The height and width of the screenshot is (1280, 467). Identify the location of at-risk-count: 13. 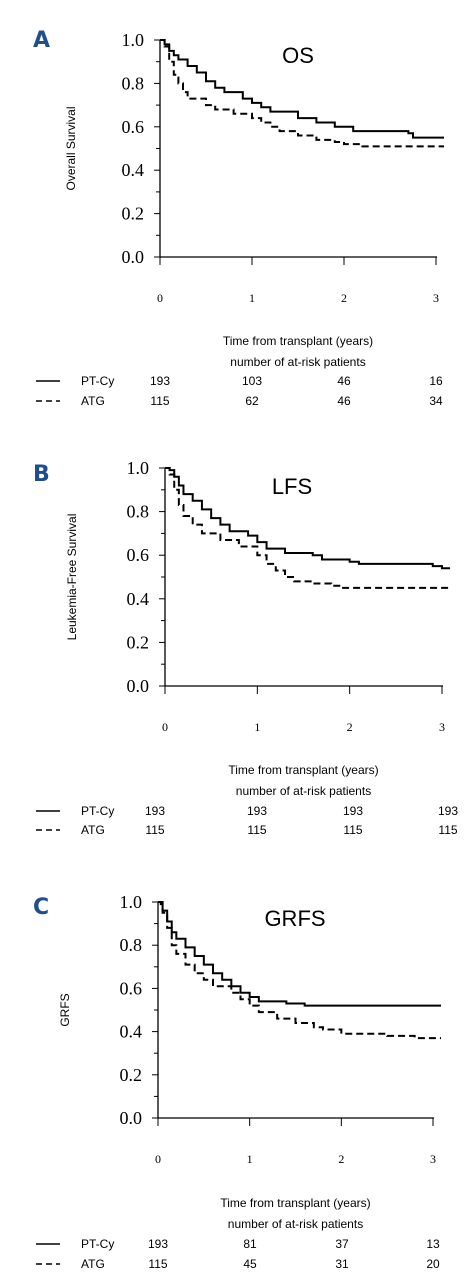
(433, 1244).